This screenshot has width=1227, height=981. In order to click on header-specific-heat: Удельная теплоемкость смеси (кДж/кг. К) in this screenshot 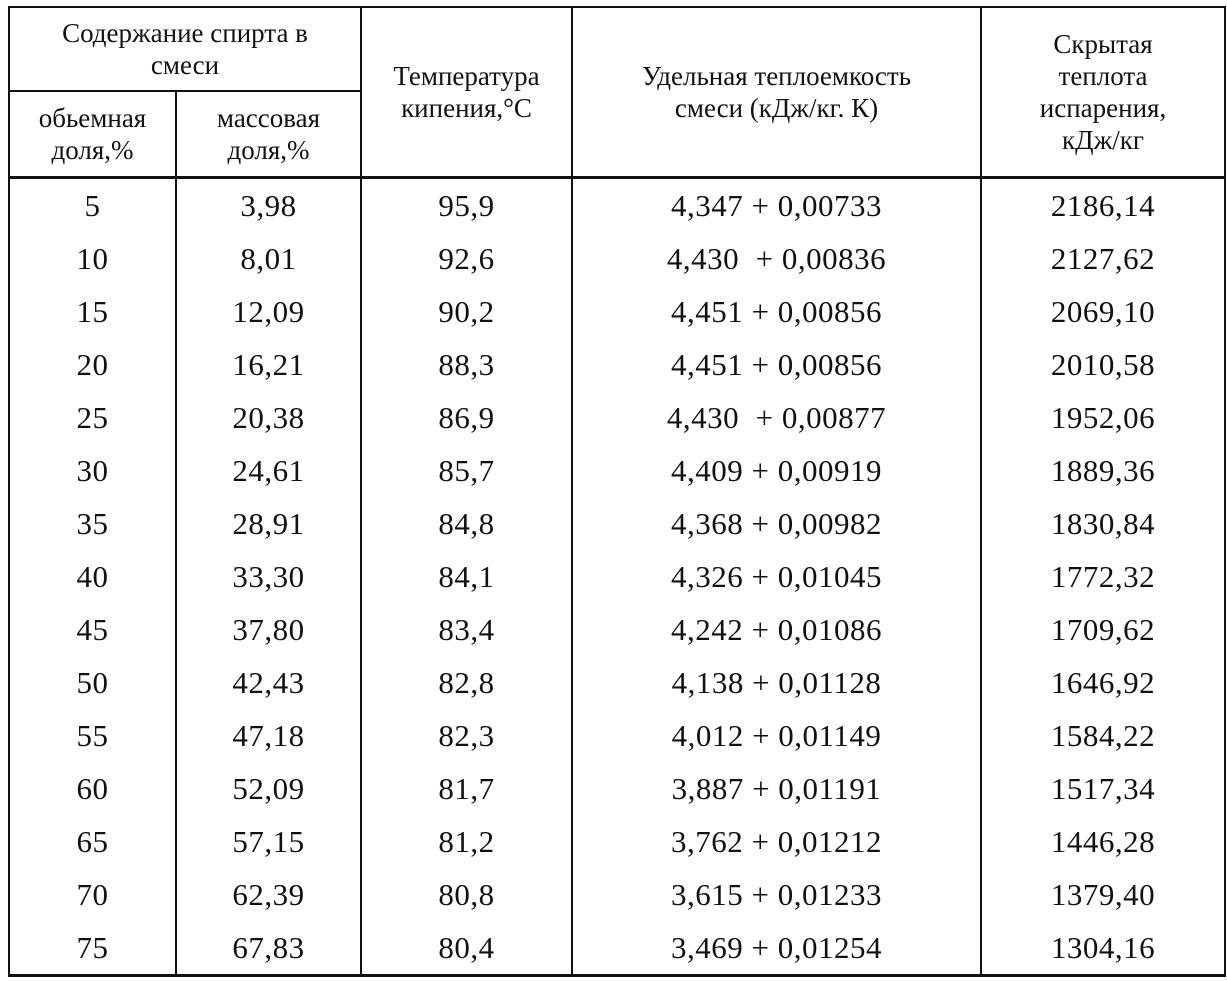, I will do `click(776, 92)`.